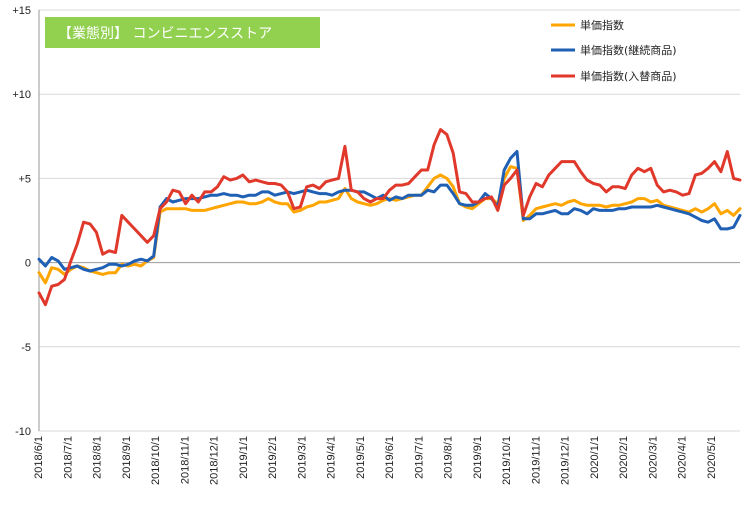  Describe the element at coordinates (244, 457) in the screenshot. I see `x-tick-label: 2019/1/1` at that location.